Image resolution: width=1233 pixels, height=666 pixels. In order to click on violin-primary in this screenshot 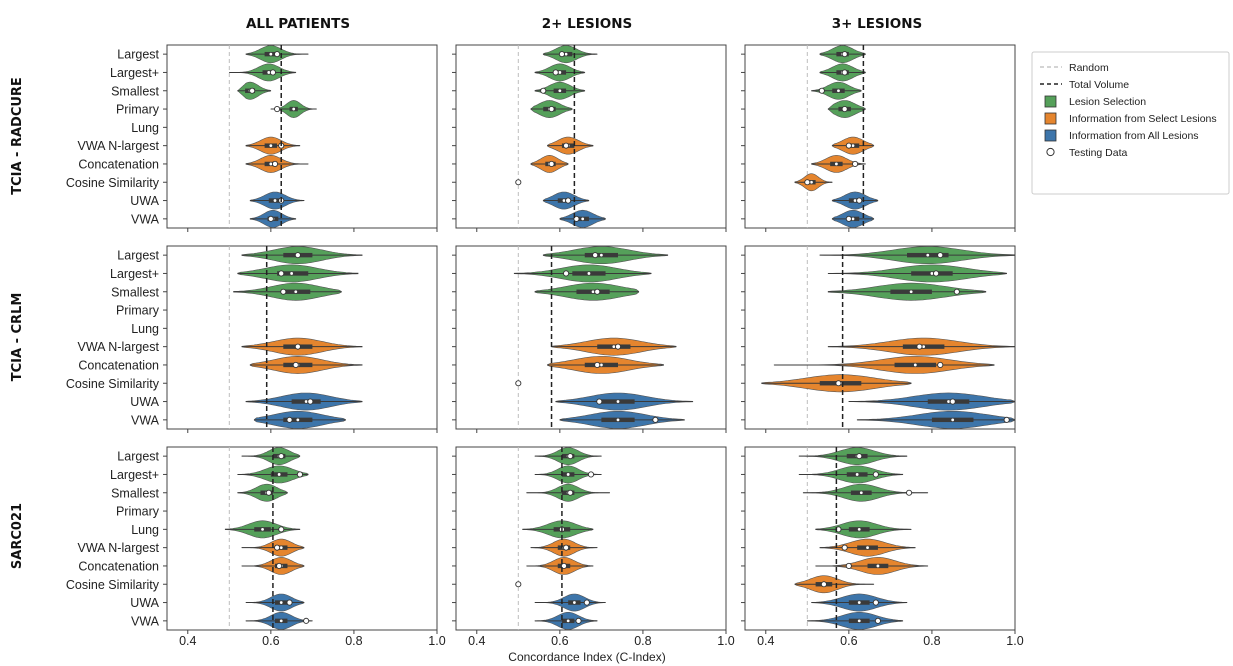, I will do `click(293, 109)`.